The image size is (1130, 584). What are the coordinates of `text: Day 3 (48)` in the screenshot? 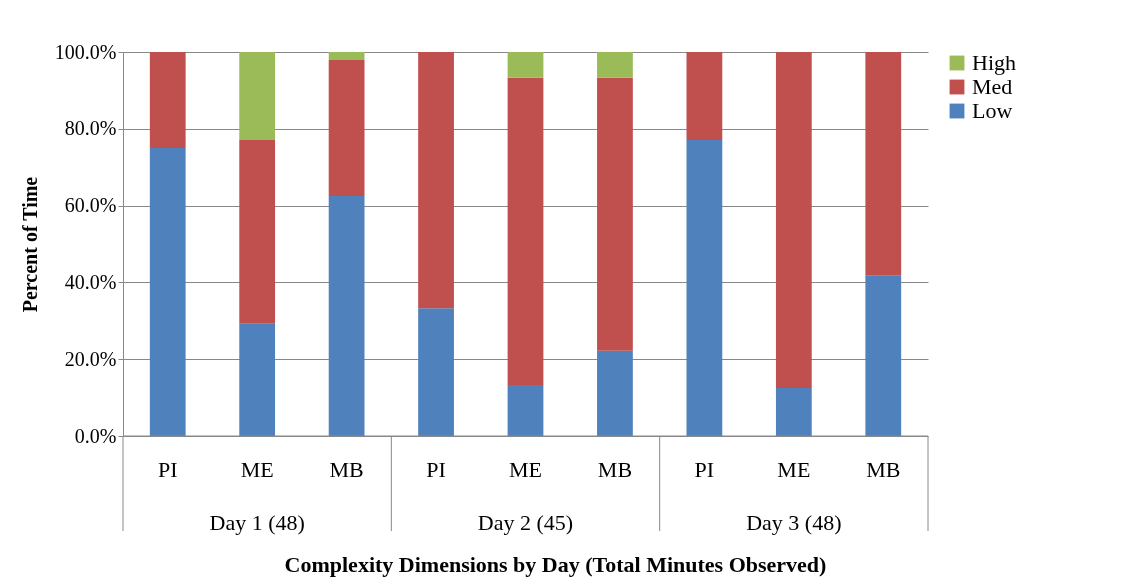 It's located at (794, 522).